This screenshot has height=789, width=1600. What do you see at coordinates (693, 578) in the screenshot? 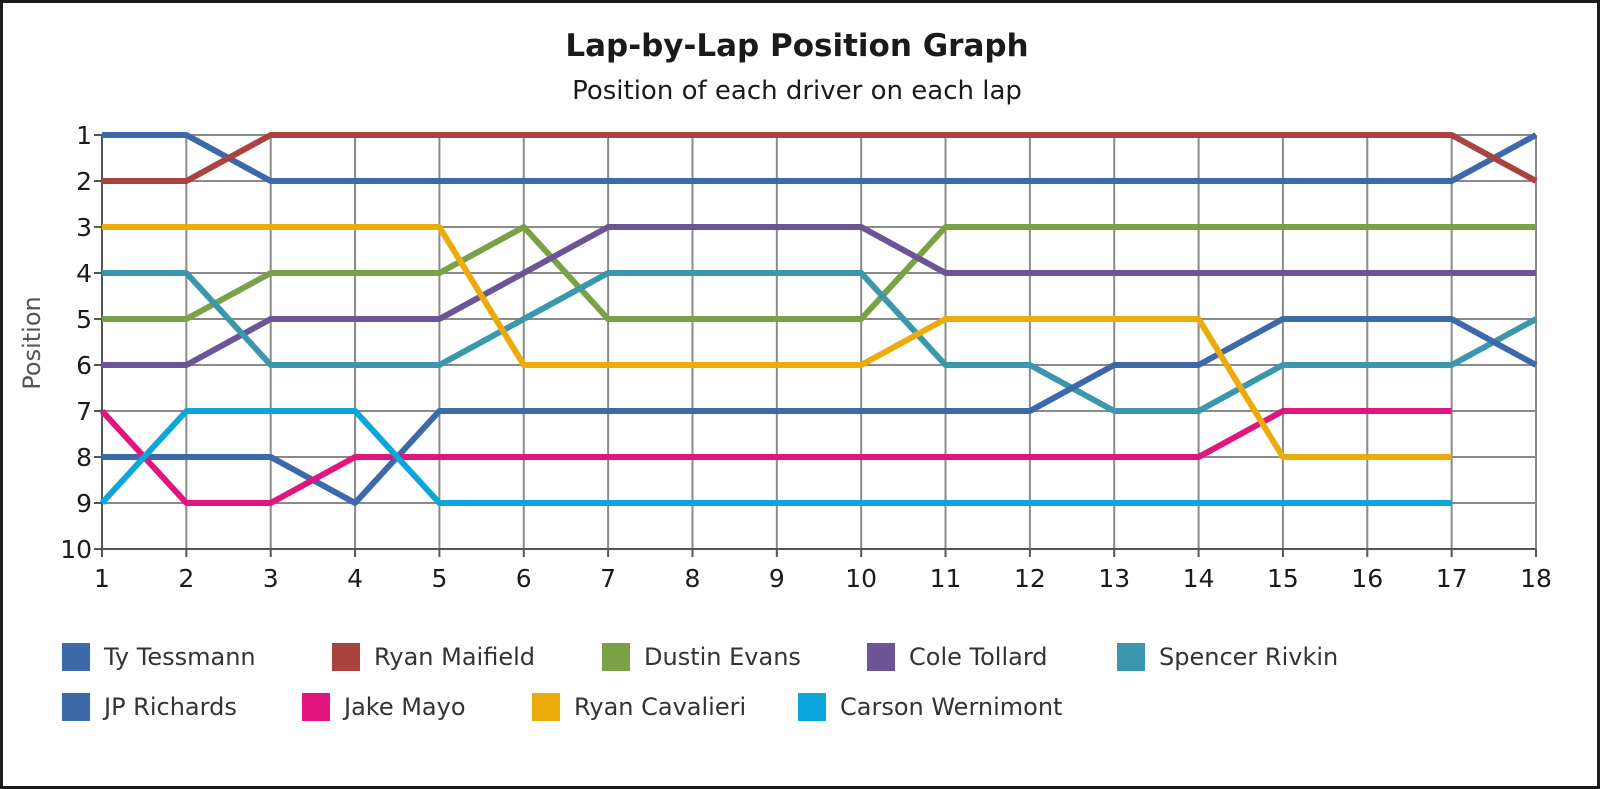
I see `x-tick-label: 8` at bounding box center [693, 578].